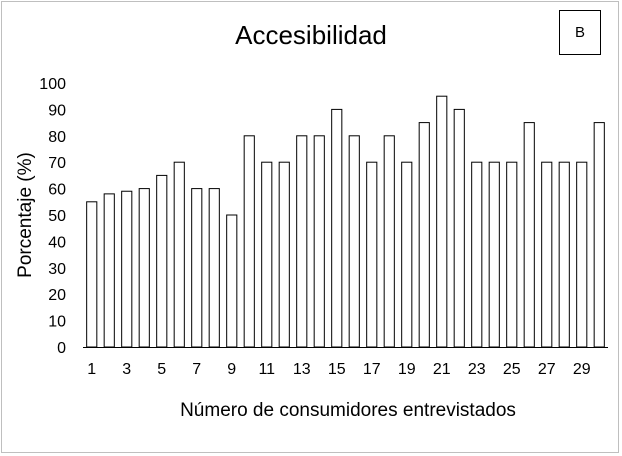 The width and height of the screenshot is (622, 456). Describe the element at coordinates (231, 369) in the screenshot. I see `x-tick-label: 9` at that location.